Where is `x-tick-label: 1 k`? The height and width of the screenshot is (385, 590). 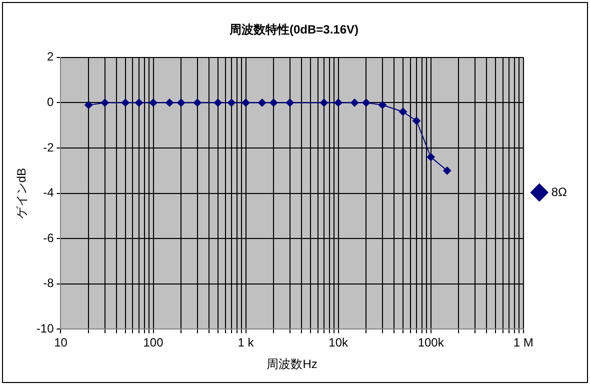 x-tick-label: 1 k is located at coordinates (246, 343).